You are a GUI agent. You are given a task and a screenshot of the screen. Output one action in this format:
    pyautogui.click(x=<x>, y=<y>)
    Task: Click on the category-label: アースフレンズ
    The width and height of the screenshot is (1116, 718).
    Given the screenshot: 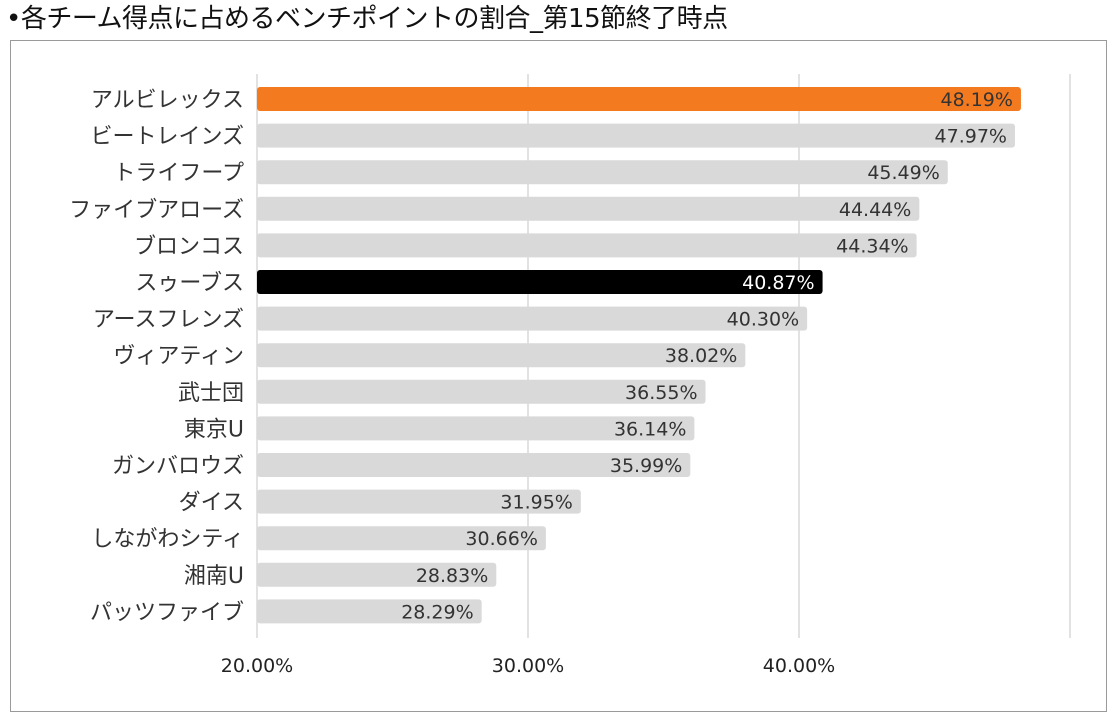 What is the action you would take?
    pyautogui.click(x=168, y=320)
    